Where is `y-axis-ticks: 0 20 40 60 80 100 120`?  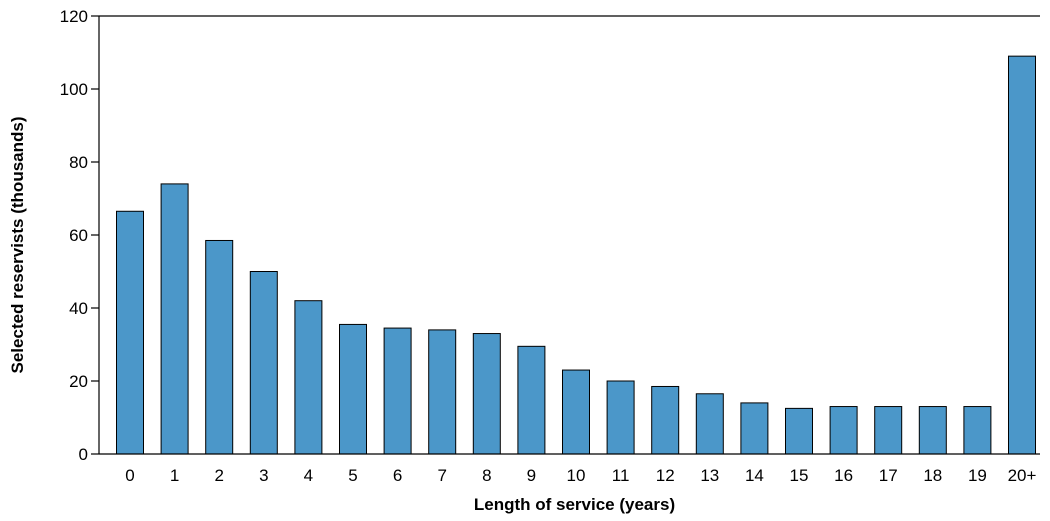 y-axis-ticks: 0 20 40 60 80 100 120 is located at coordinates (79, 235).